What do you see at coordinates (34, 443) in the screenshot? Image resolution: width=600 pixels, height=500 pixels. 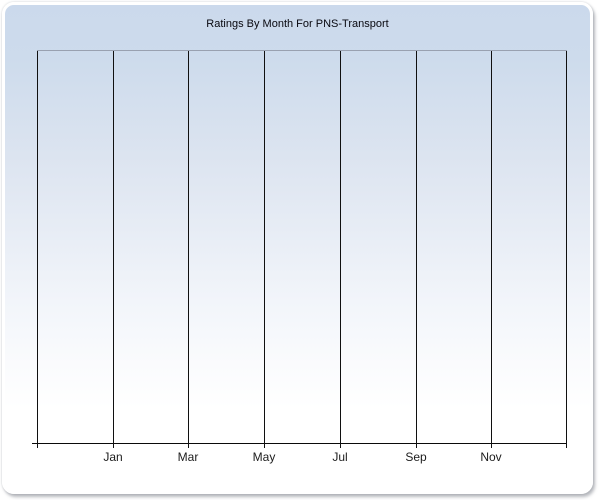 I see `x-axis-line` at bounding box center [34, 443].